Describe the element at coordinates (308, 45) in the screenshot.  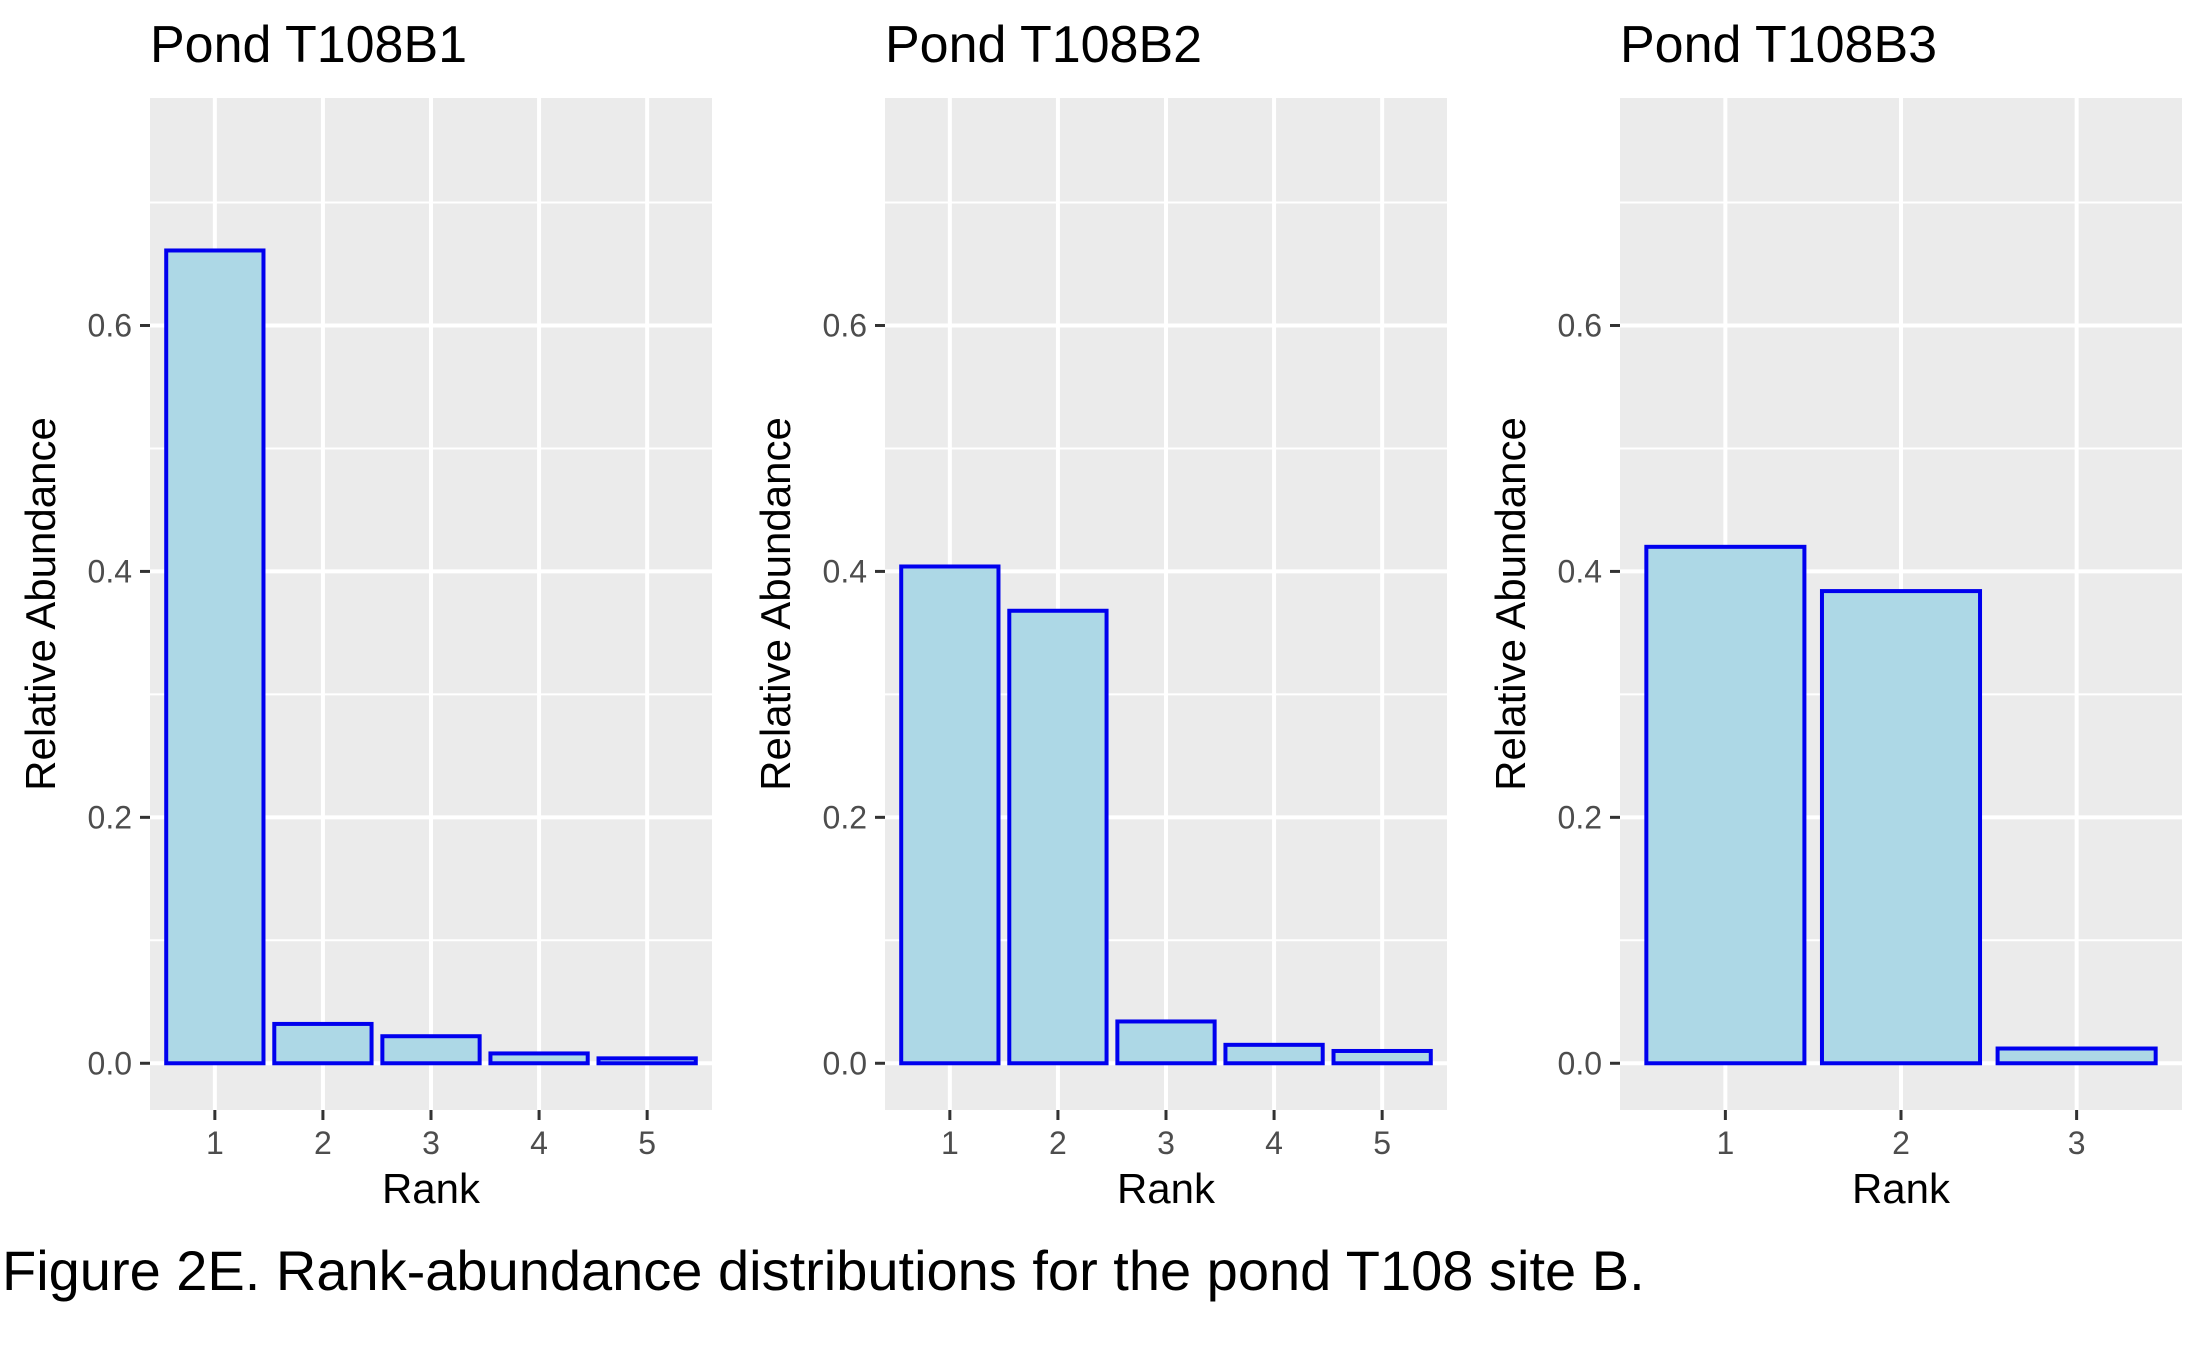
I see `facet-title: Pond T108B1` at that location.